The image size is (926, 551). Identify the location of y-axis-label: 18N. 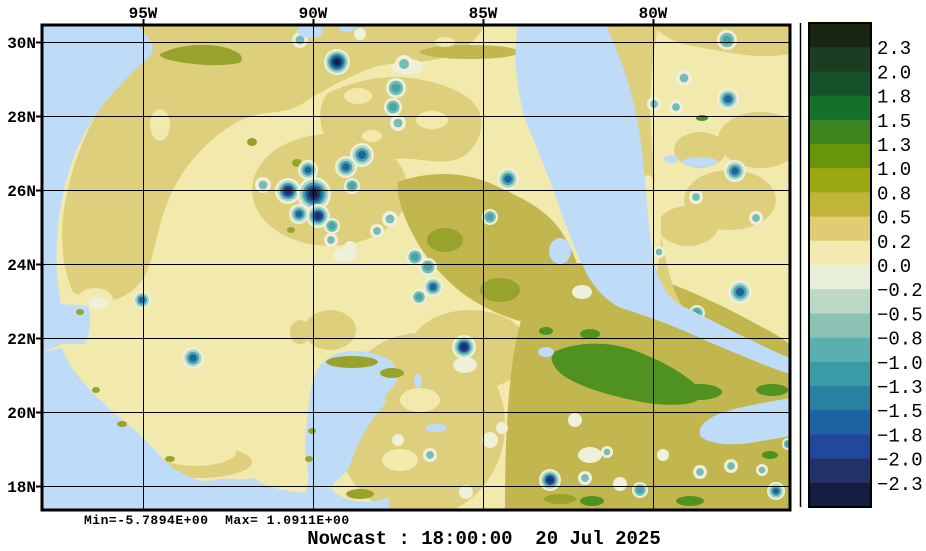
(21, 488).